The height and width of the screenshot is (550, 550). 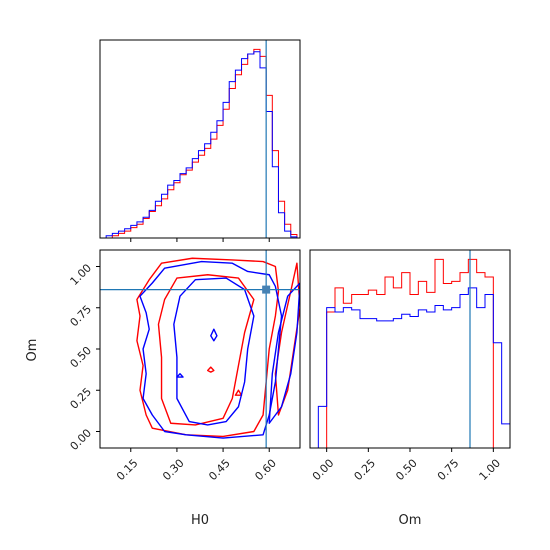 What do you see at coordinates (490, 470) in the screenshot?
I see `om-hist-xtick-label-4: 1.00` at bounding box center [490, 470].